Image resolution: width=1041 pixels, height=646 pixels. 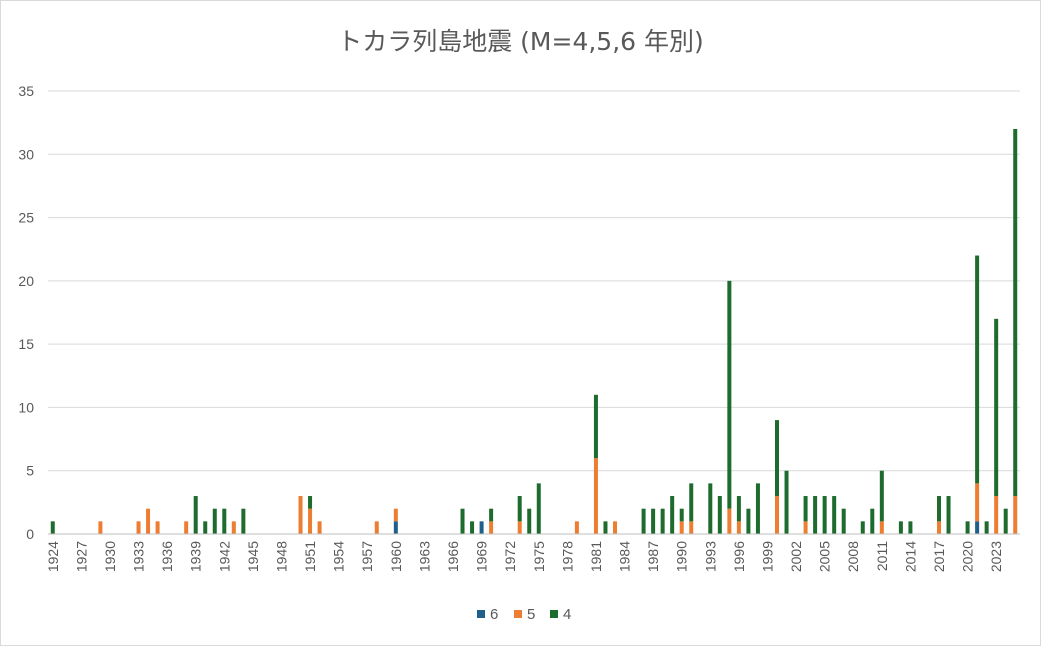 I want to click on bar-series-5-1938, so click(x=186, y=527).